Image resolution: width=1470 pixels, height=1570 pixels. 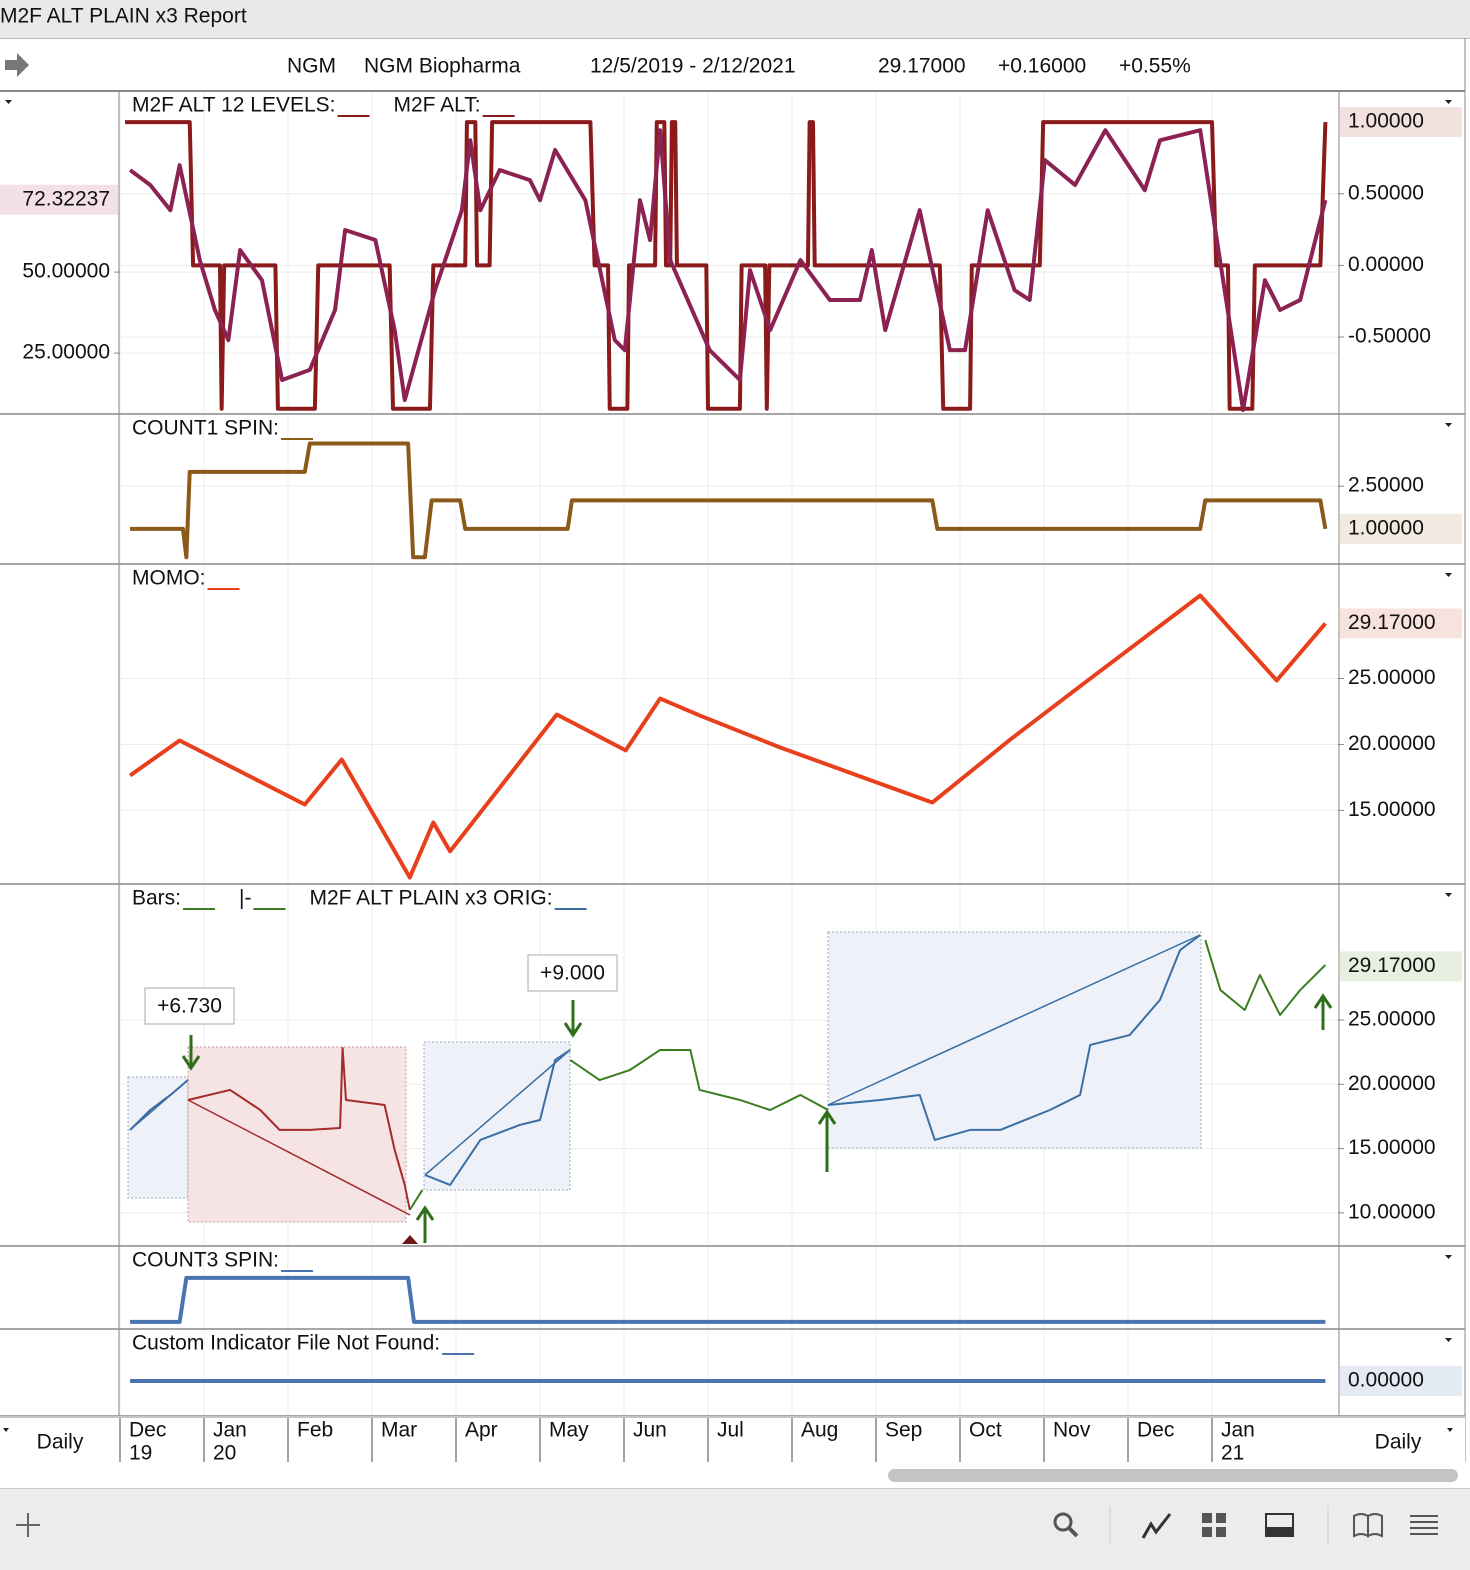 I want to click on y-tick-label: 10.00000, so click(x=1392, y=1211).